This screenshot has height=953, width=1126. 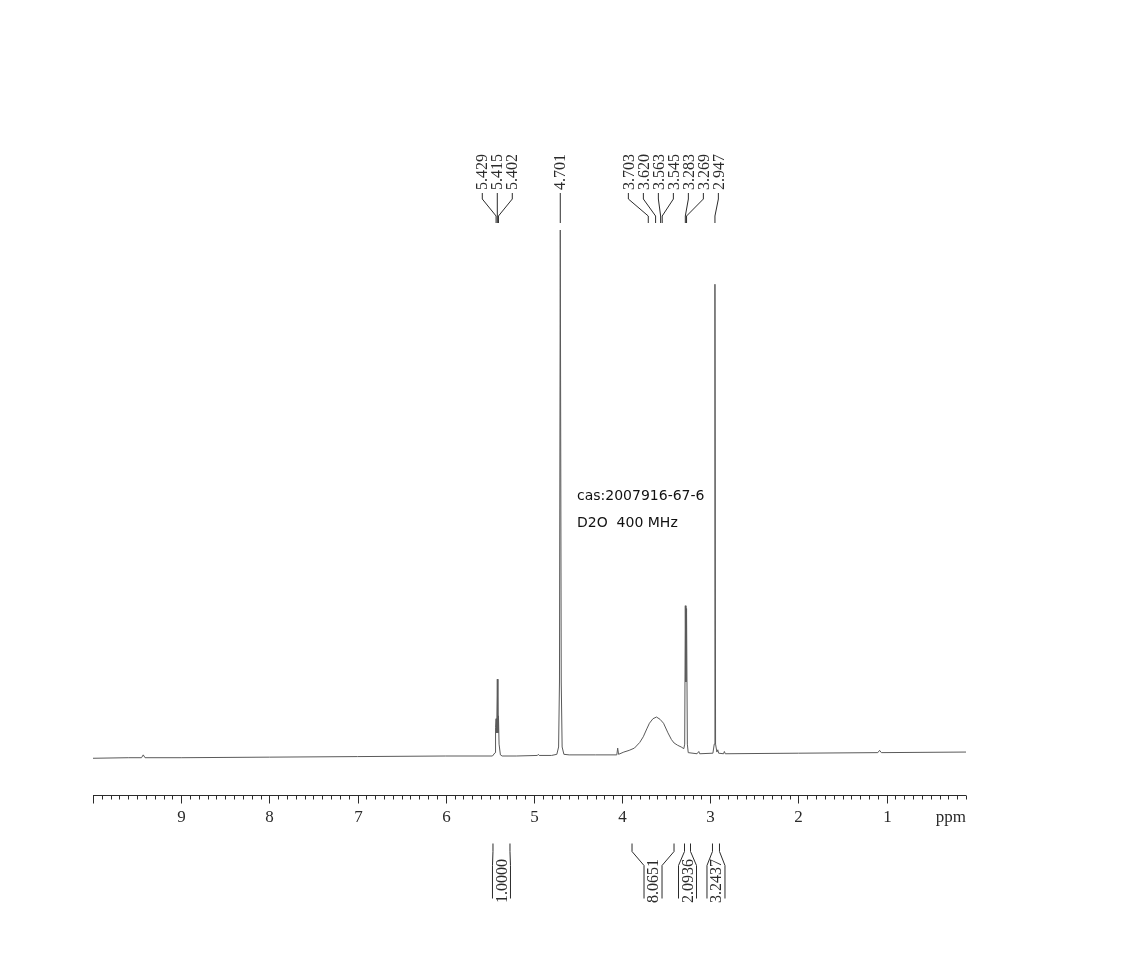 What do you see at coordinates (512, 172) in the screenshot?
I see `annotation: 5.402` at bounding box center [512, 172].